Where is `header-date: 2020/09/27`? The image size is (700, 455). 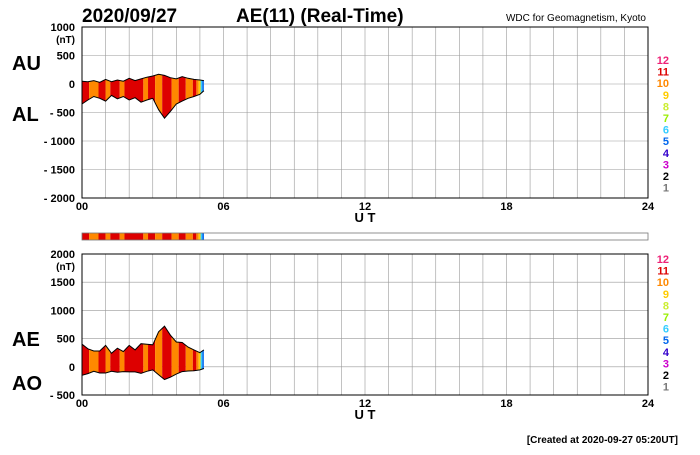 header-date: 2020/09/27 is located at coordinates (129, 16).